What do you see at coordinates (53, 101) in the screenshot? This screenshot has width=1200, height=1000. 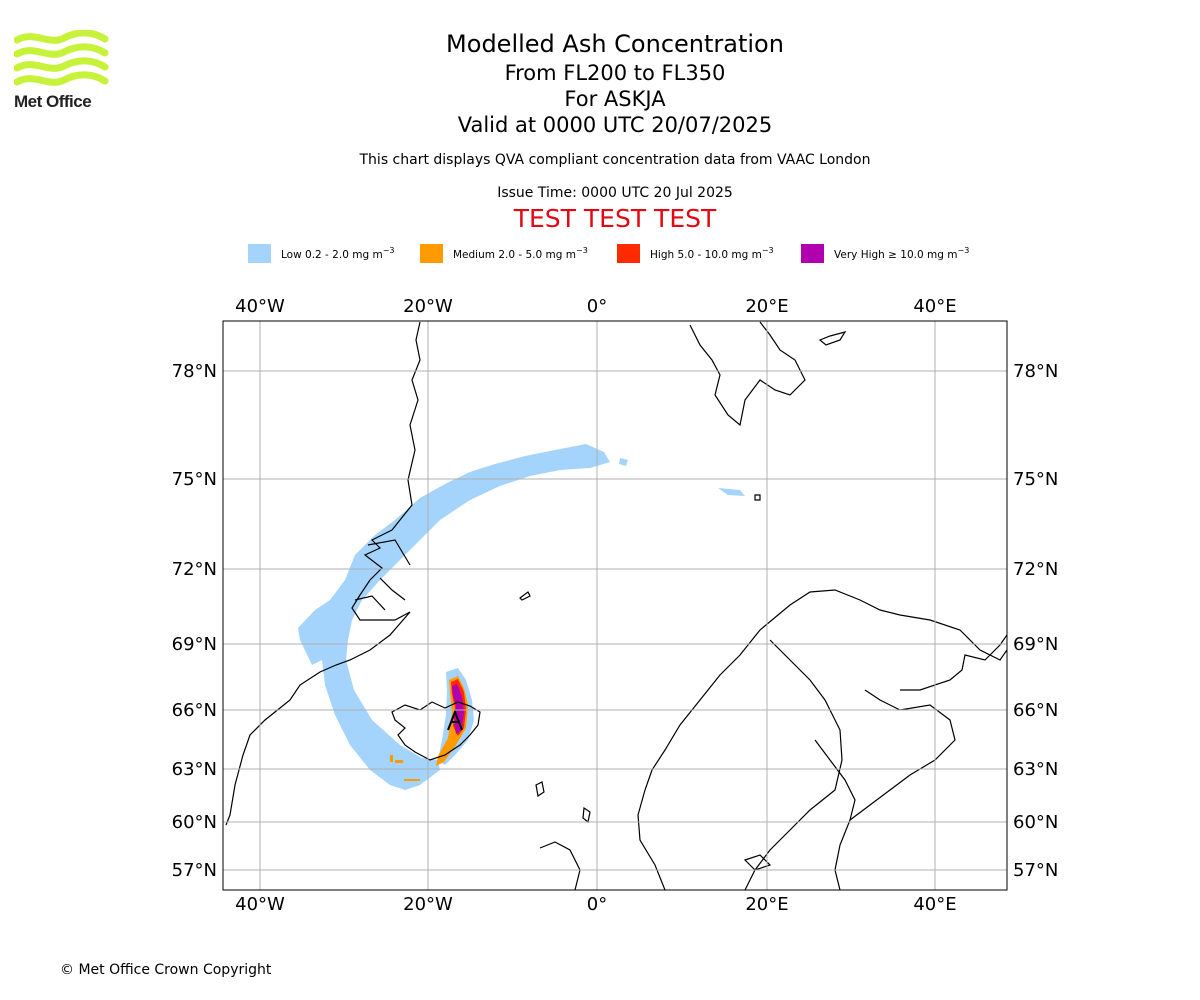 I see `logo-text: Met Office` at bounding box center [53, 101].